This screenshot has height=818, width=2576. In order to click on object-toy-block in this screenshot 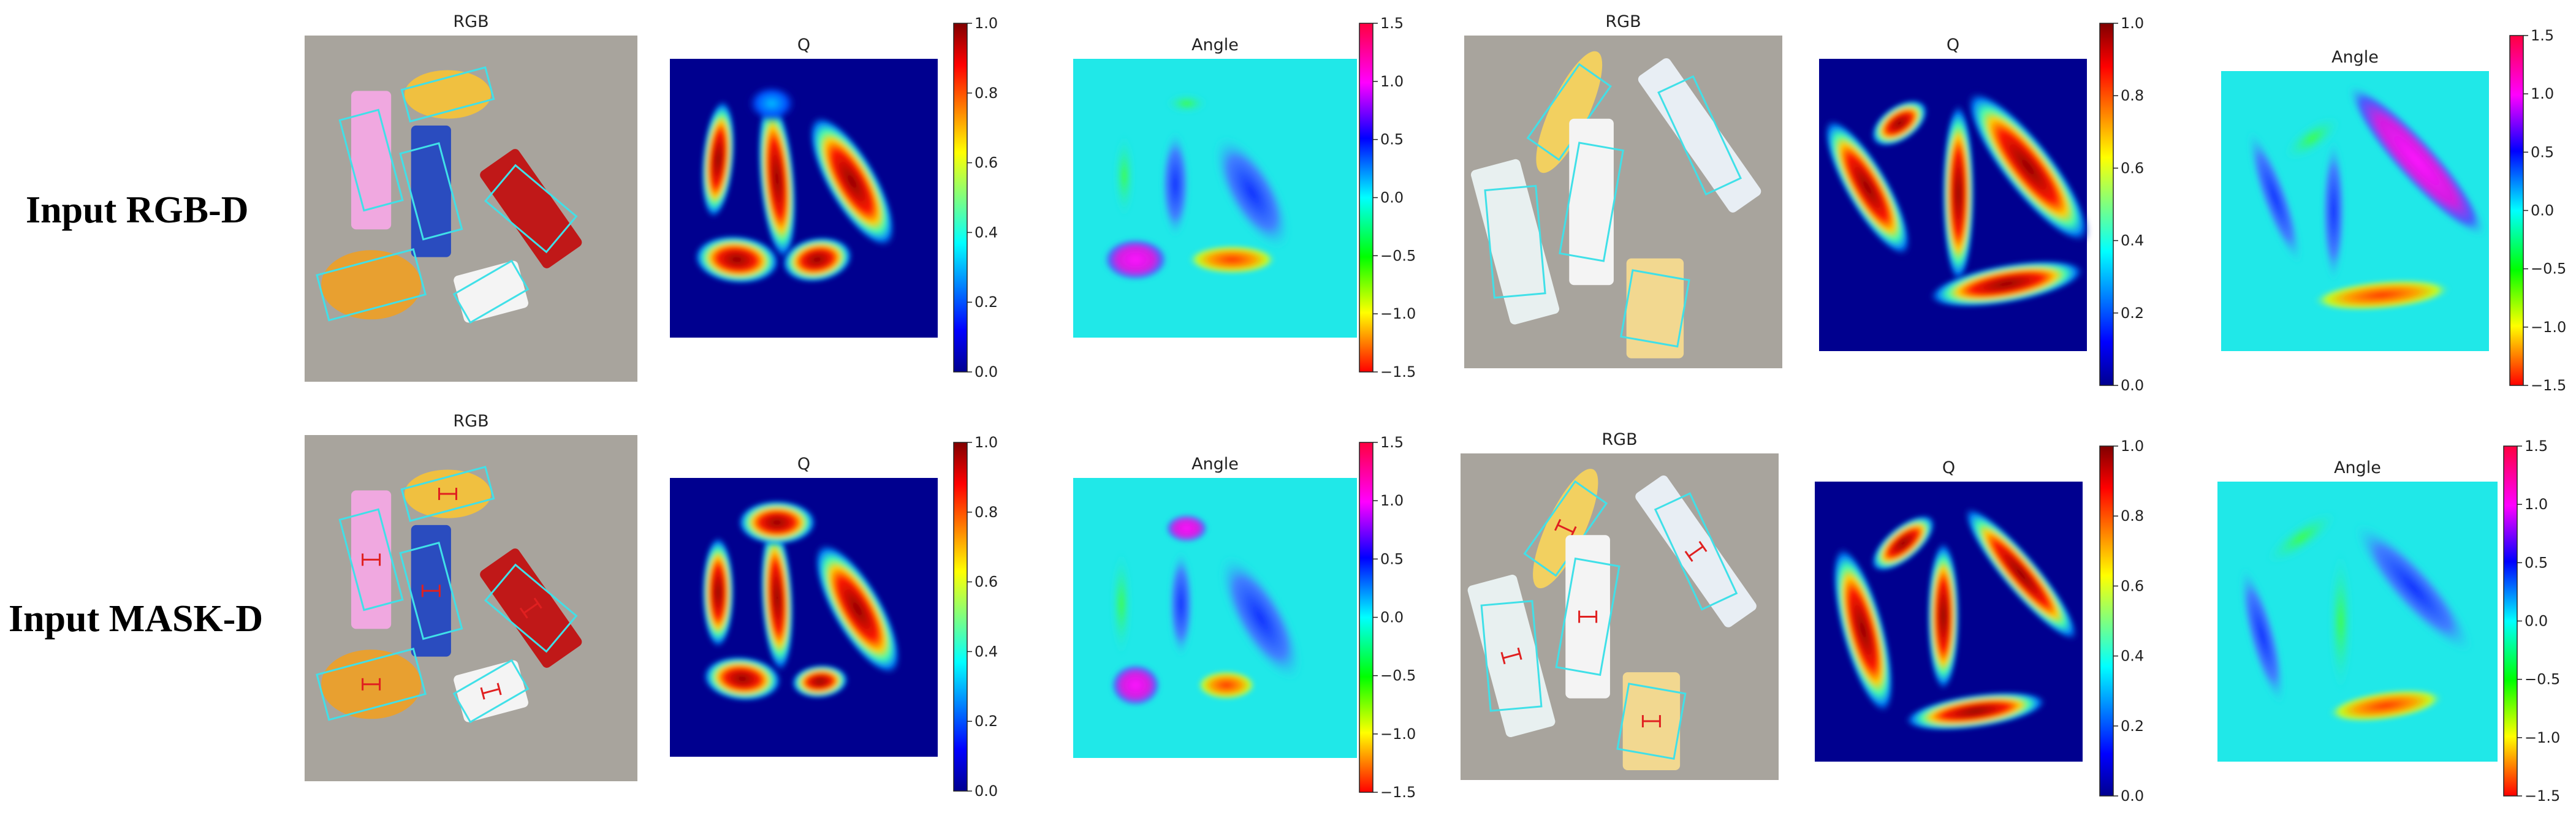, I will do `click(371, 161)`.